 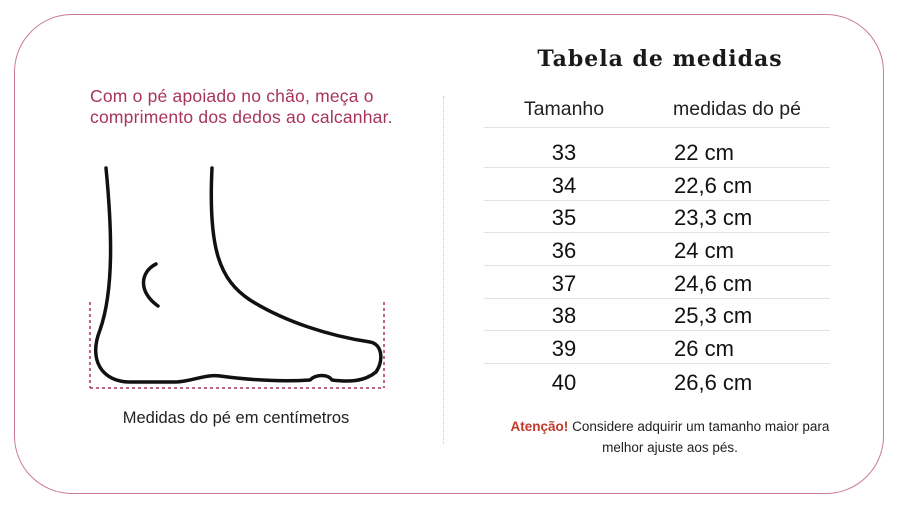 What do you see at coordinates (564, 251) in the screenshot?
I see `size-cell: 36` at bounding box center [564, 251].